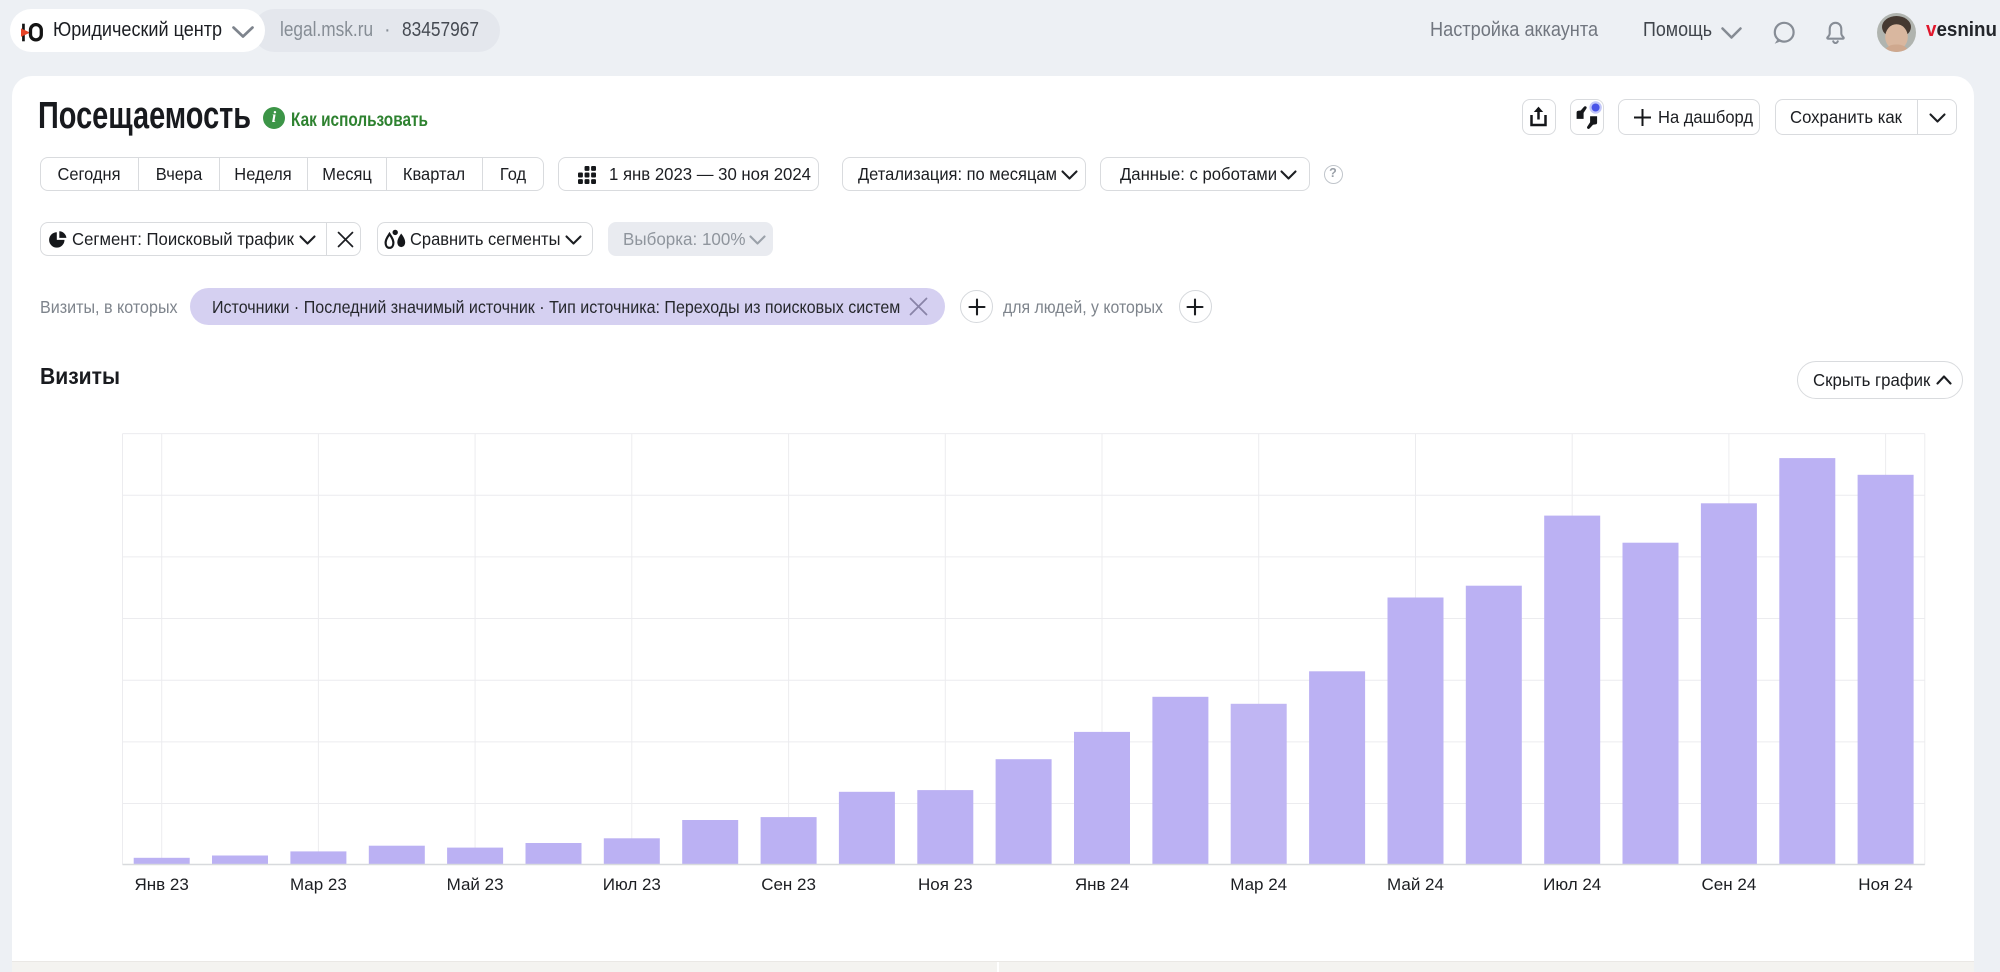 The image size is (2000, 972). I want to click on svg-text: Мар 24, so click(1258, 884).